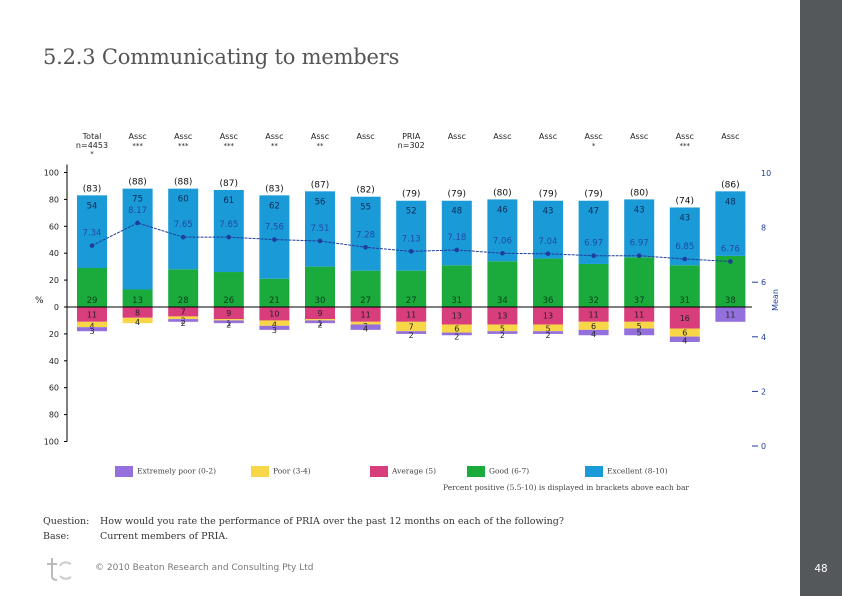  Describe the element at coordinates (274, 301) in the screenshot. I see `data-label-good: 21` at that location.